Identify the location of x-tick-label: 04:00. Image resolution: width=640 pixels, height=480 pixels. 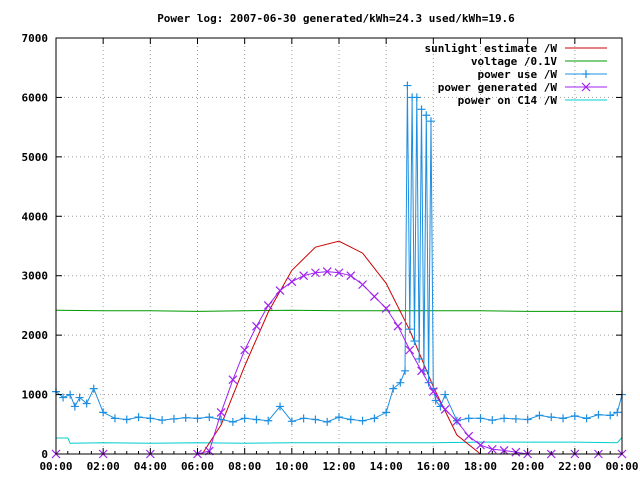
(150, 466).